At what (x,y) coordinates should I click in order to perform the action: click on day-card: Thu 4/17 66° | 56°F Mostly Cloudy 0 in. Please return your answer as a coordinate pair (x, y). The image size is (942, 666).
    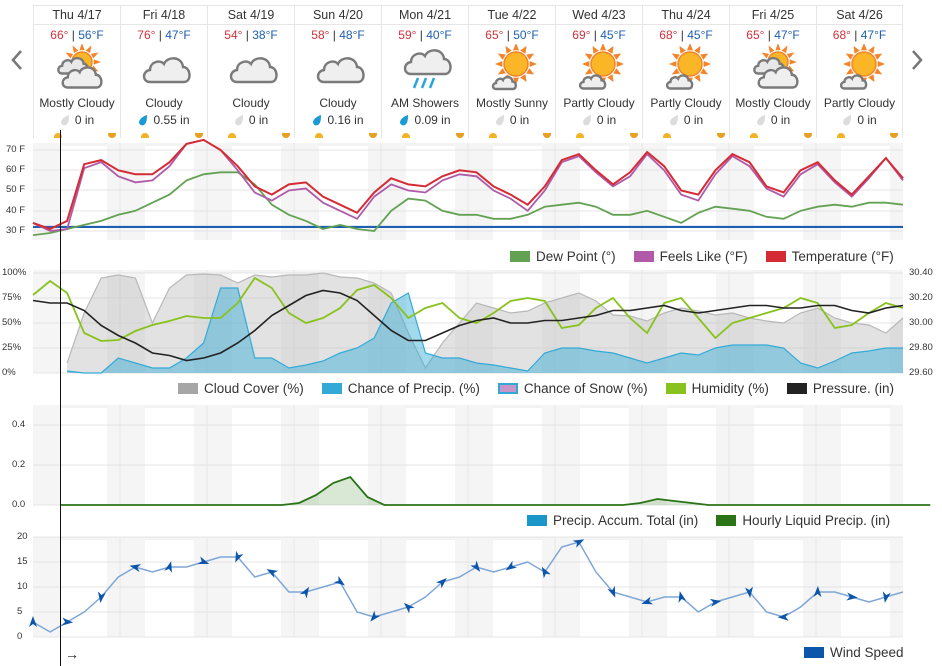
    Looking at the image, I should click on (76, 72).